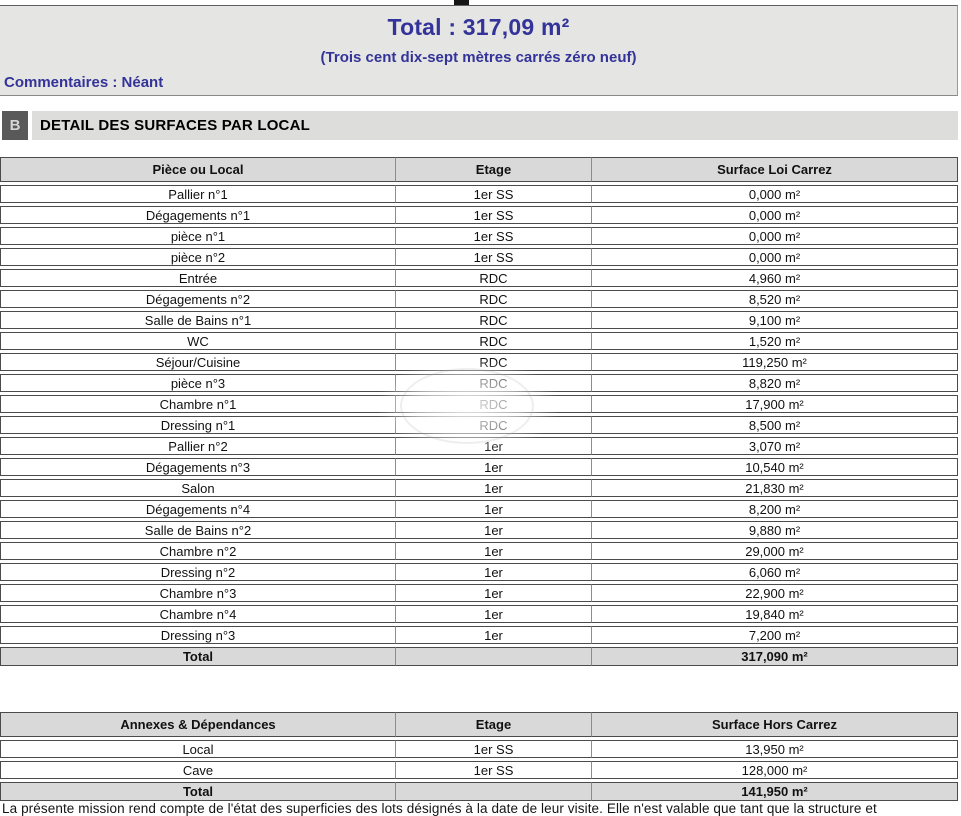 The height and width of the screenshot is (816, 961). Describe the element at coordinates (775, 791) in the screenshot. I see `total-surface: 141,950 m²` at that location.